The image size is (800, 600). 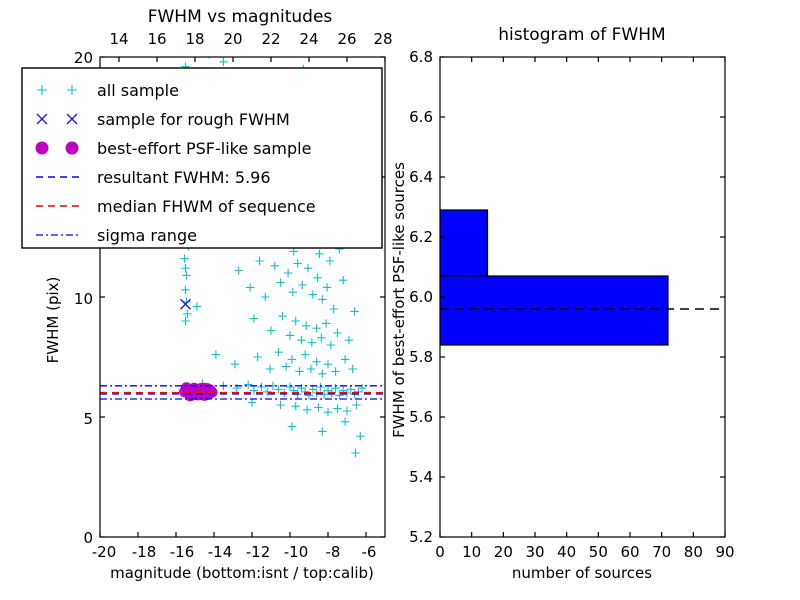 What do you see at coordinates (234, 552) in the screenshot?
I see `left-panel-bottom-tick-labels: -20 -18 -16 -14 -12 -10 -8 -6` at bounding box center [234, 552].